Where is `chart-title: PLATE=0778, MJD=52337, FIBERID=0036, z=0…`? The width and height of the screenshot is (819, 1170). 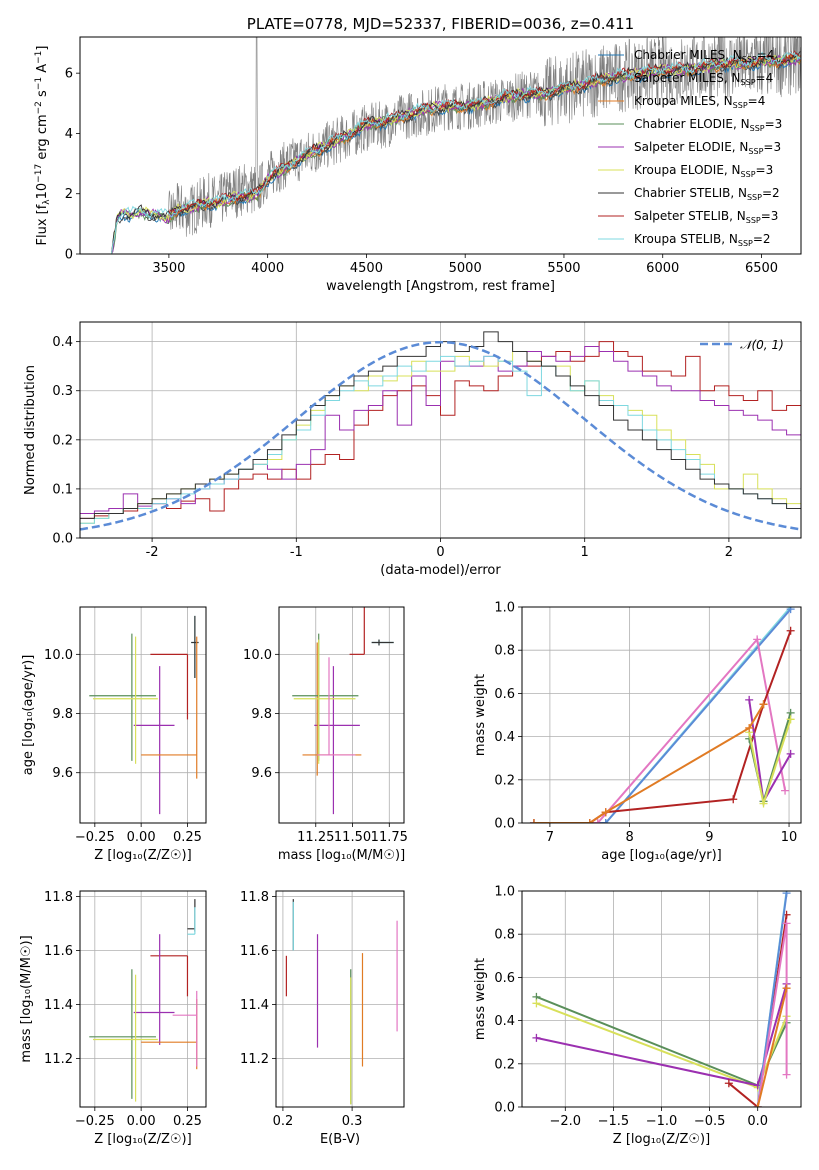
chart-title: PLATE=0778, MJD=52337, FIBERID=0036, z=0… is located at coordinates (440, 24).